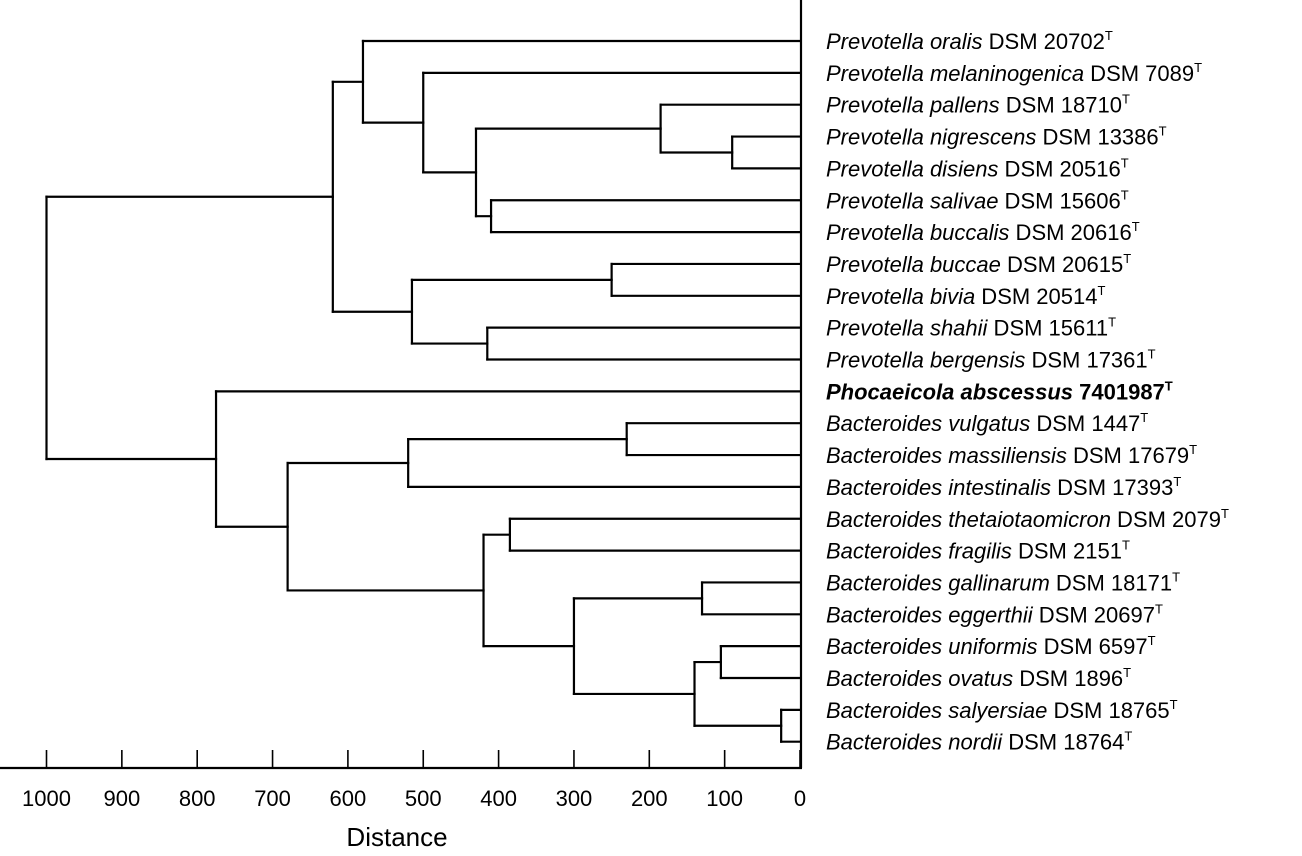 The image size is (1302, 856). Describe the element at coordinates (396, 837) in the screenshot. I see `axis-title: Distance` at that location.